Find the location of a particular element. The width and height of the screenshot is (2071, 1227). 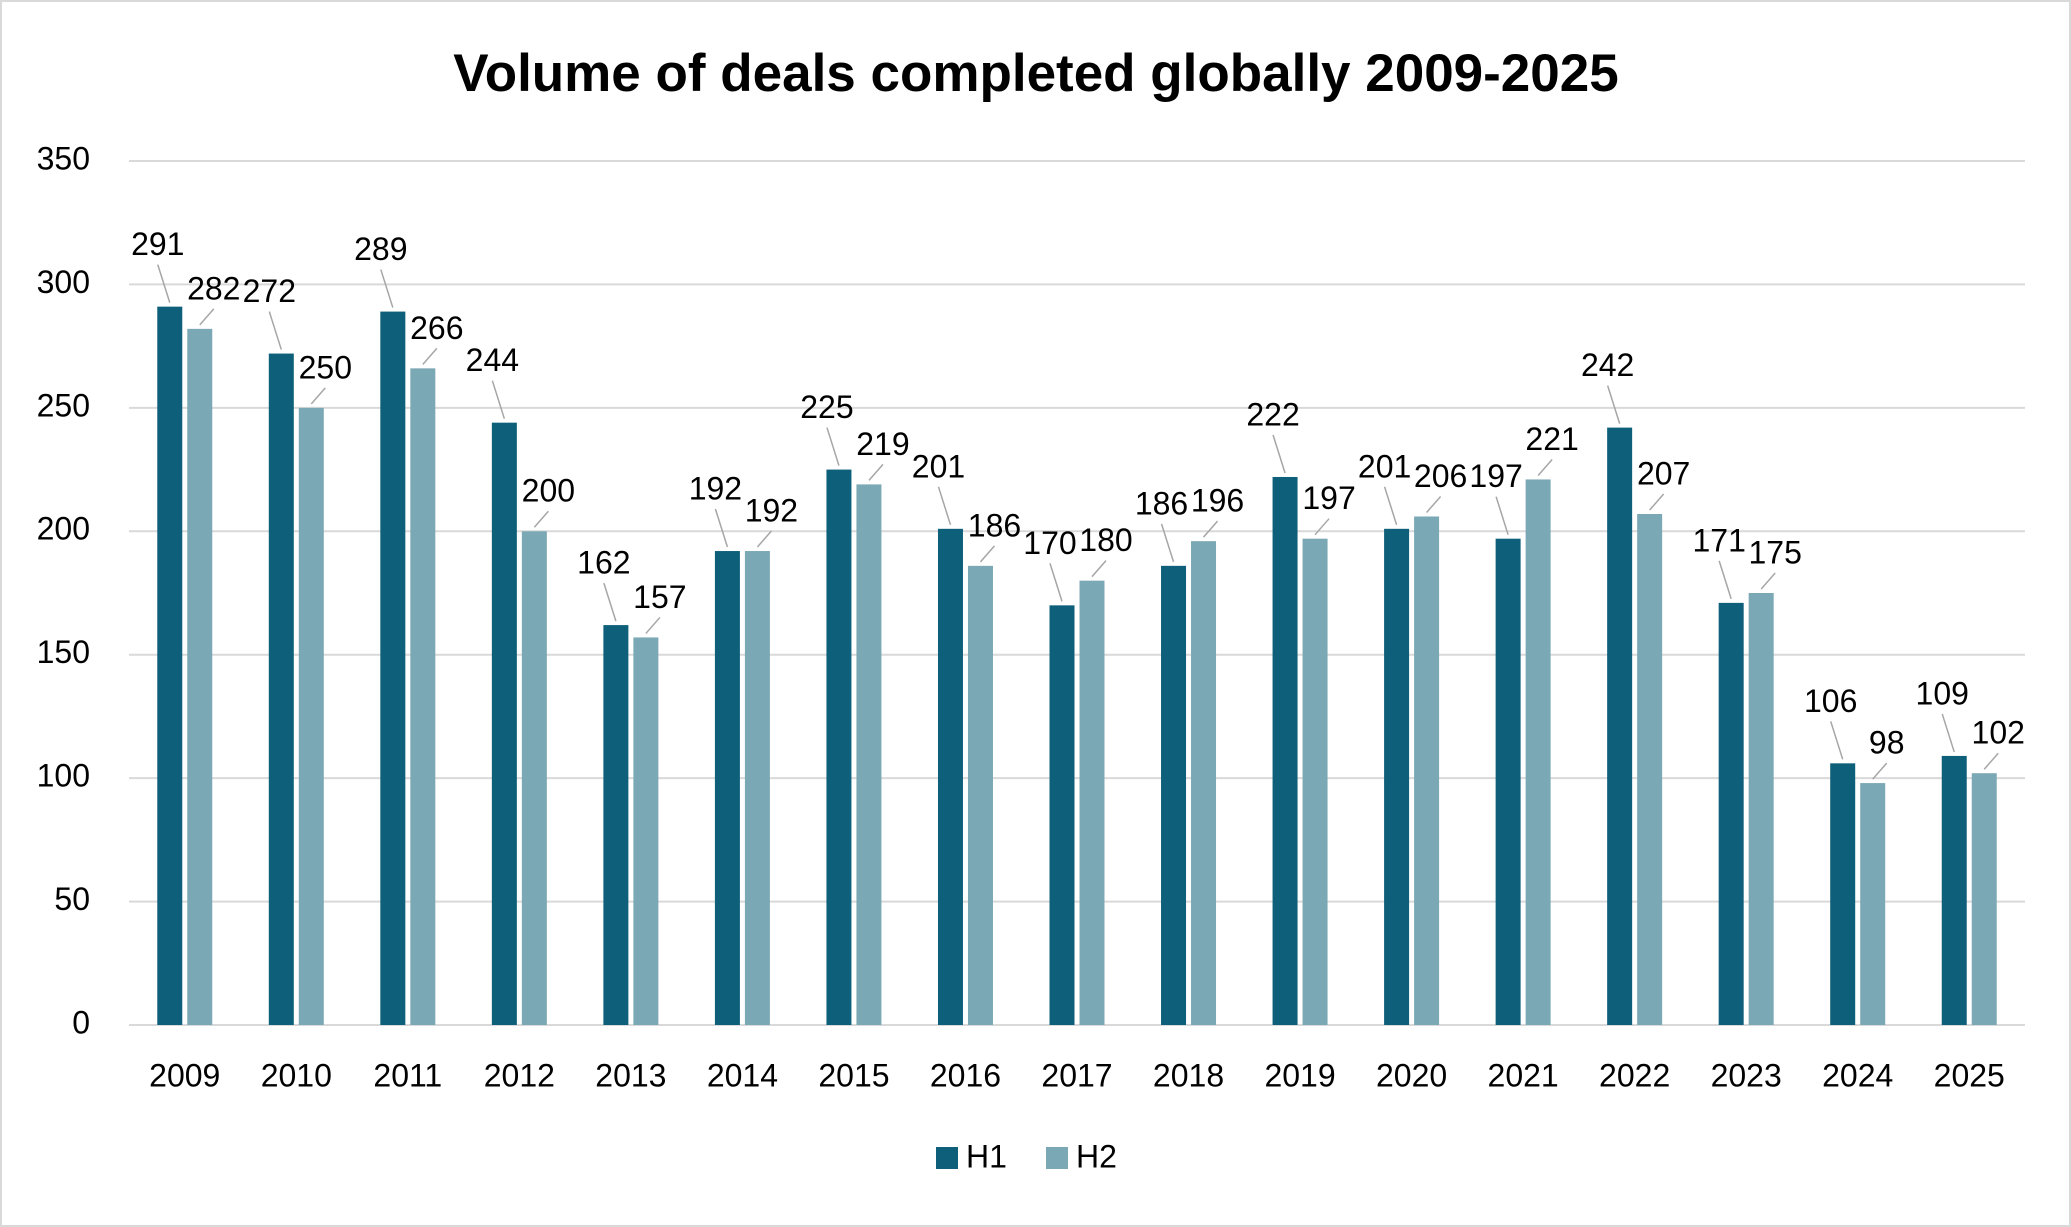

data-label: 225 is located at coordinates (826, 407).